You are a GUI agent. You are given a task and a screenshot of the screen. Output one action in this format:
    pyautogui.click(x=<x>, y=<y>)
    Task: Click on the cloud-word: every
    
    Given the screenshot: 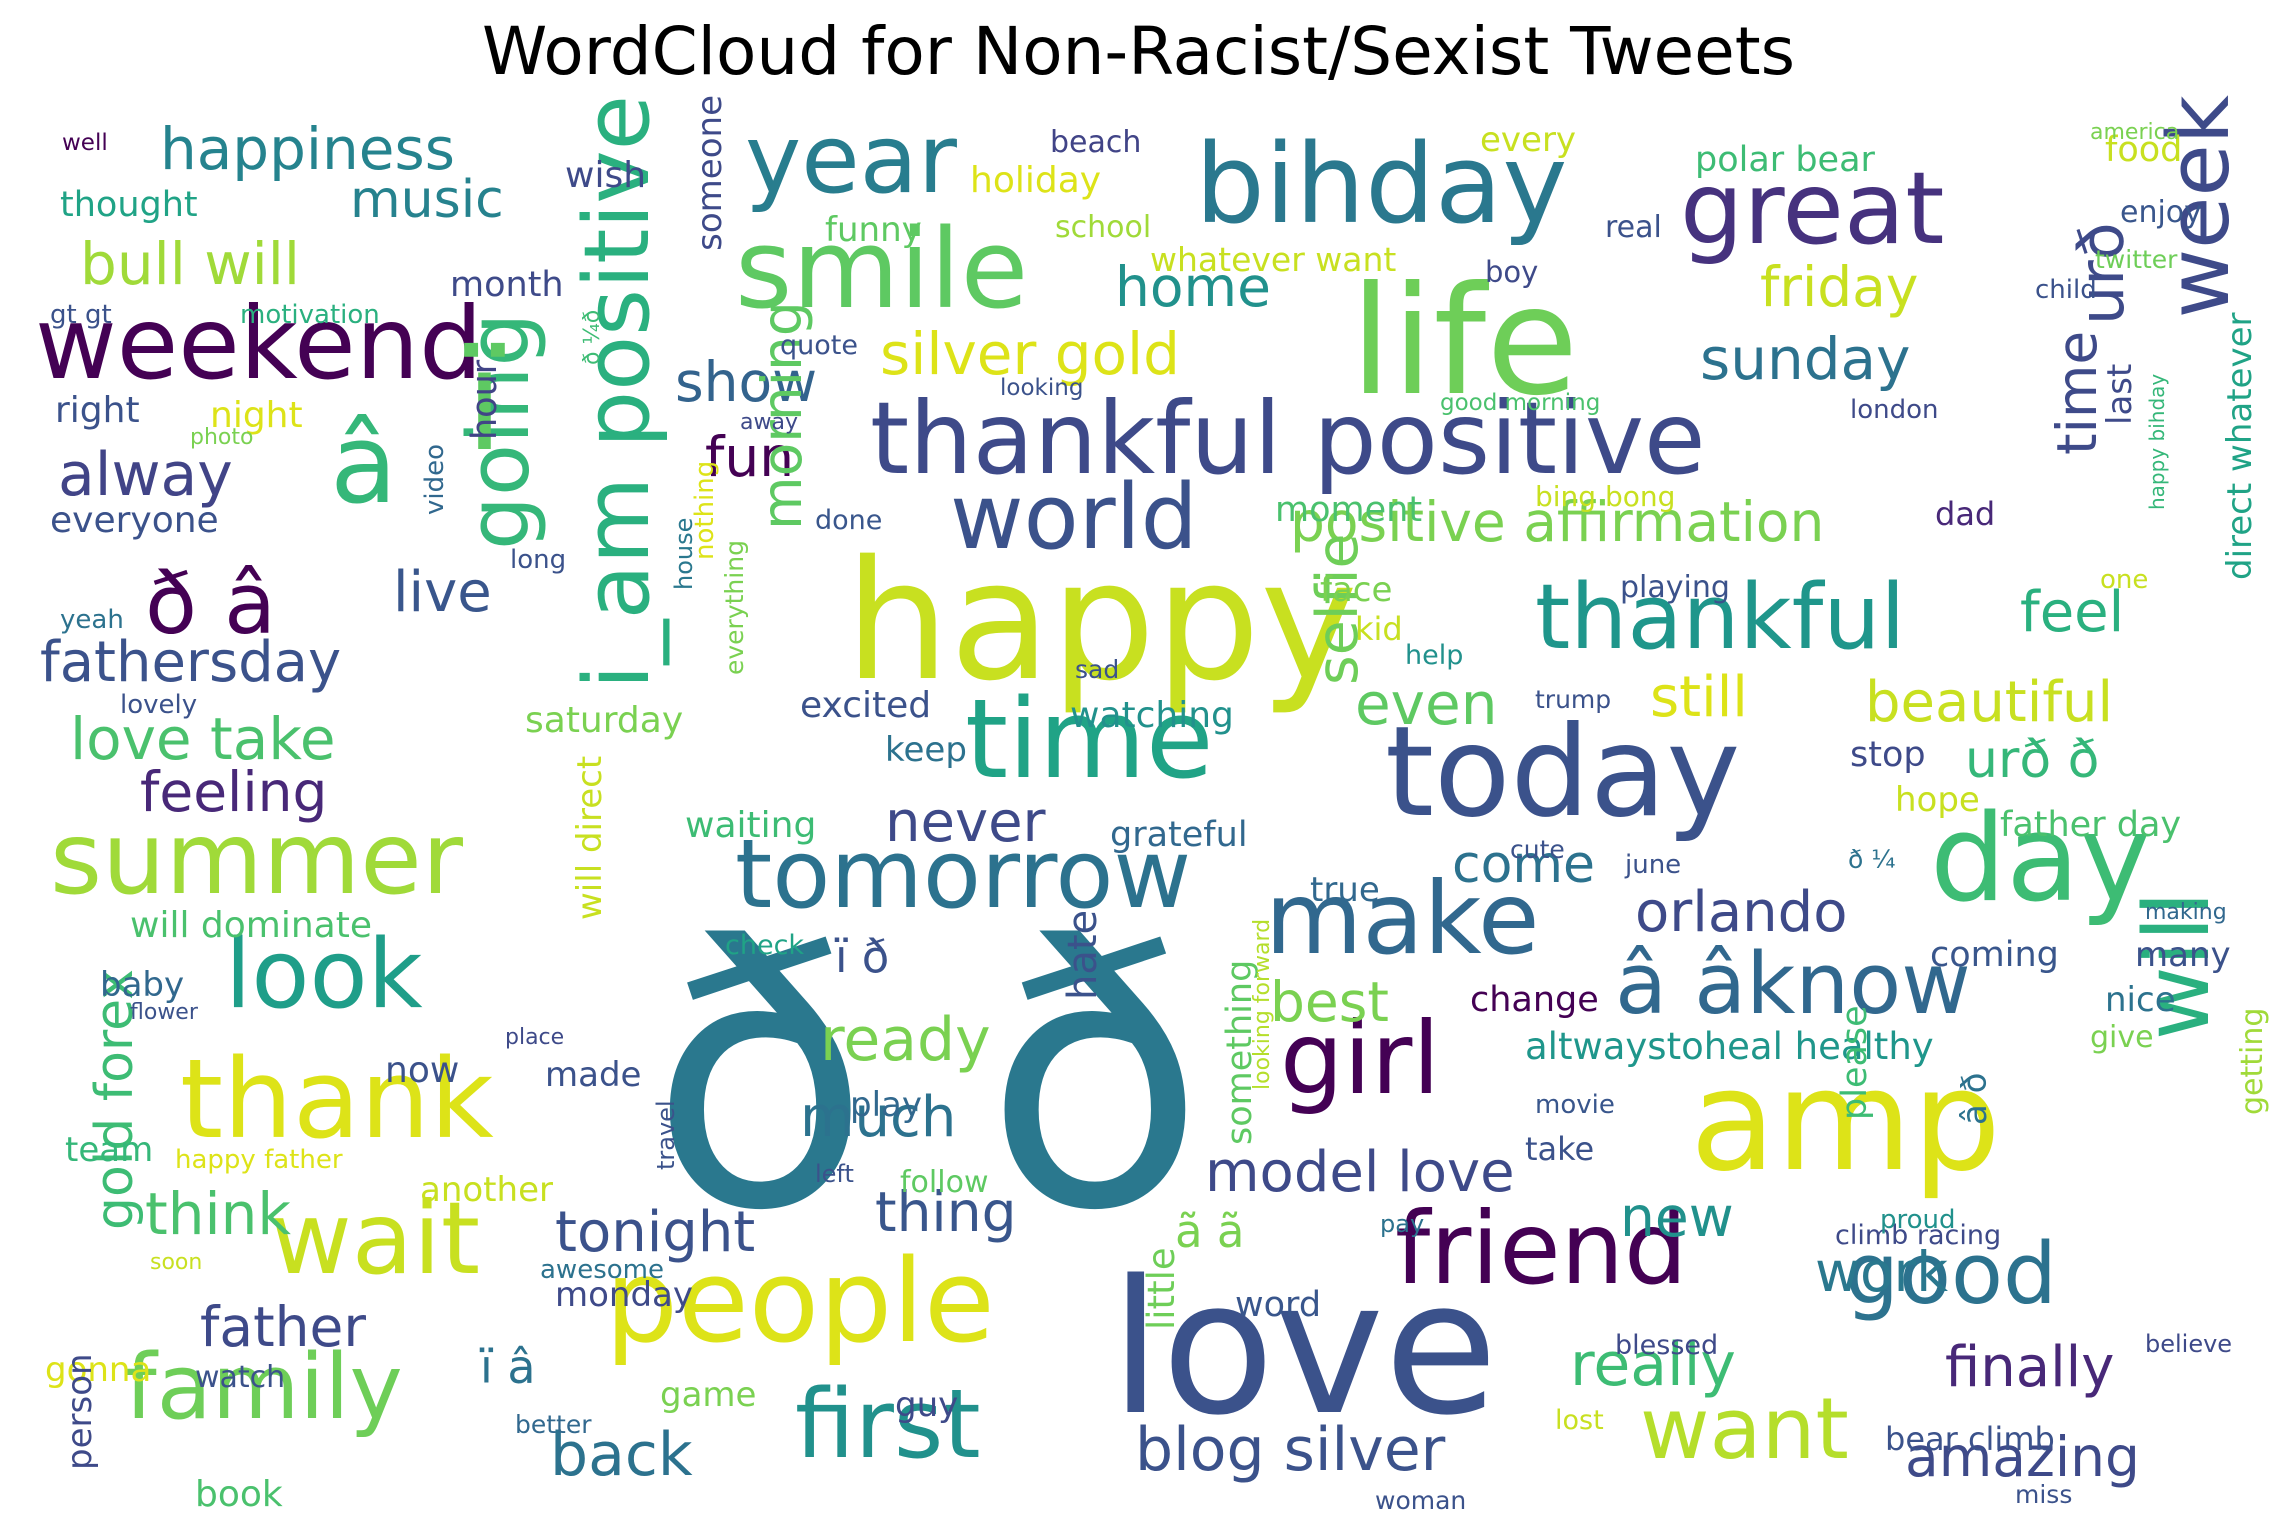 What is the action you would take?
    pyautogui.click(x=1528, y=140)
    